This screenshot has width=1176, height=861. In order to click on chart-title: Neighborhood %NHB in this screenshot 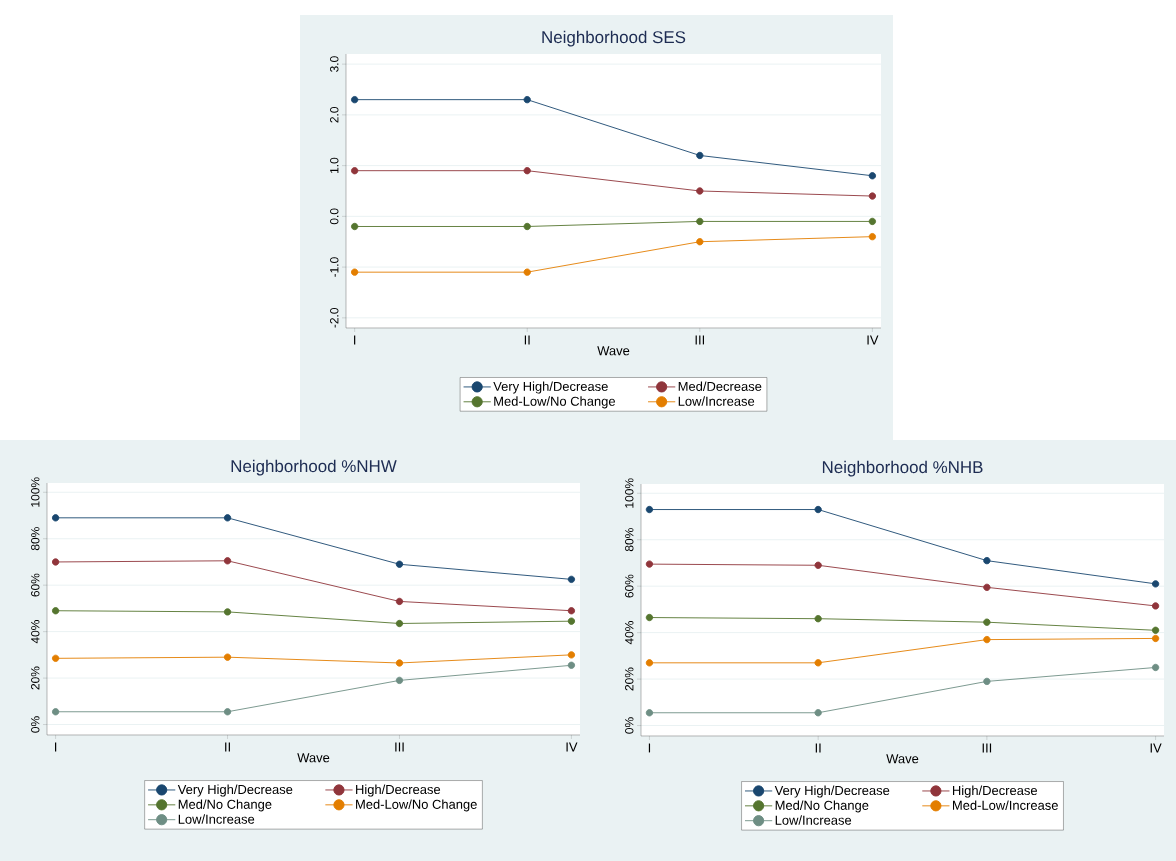, I will do `click(902, 468)`.